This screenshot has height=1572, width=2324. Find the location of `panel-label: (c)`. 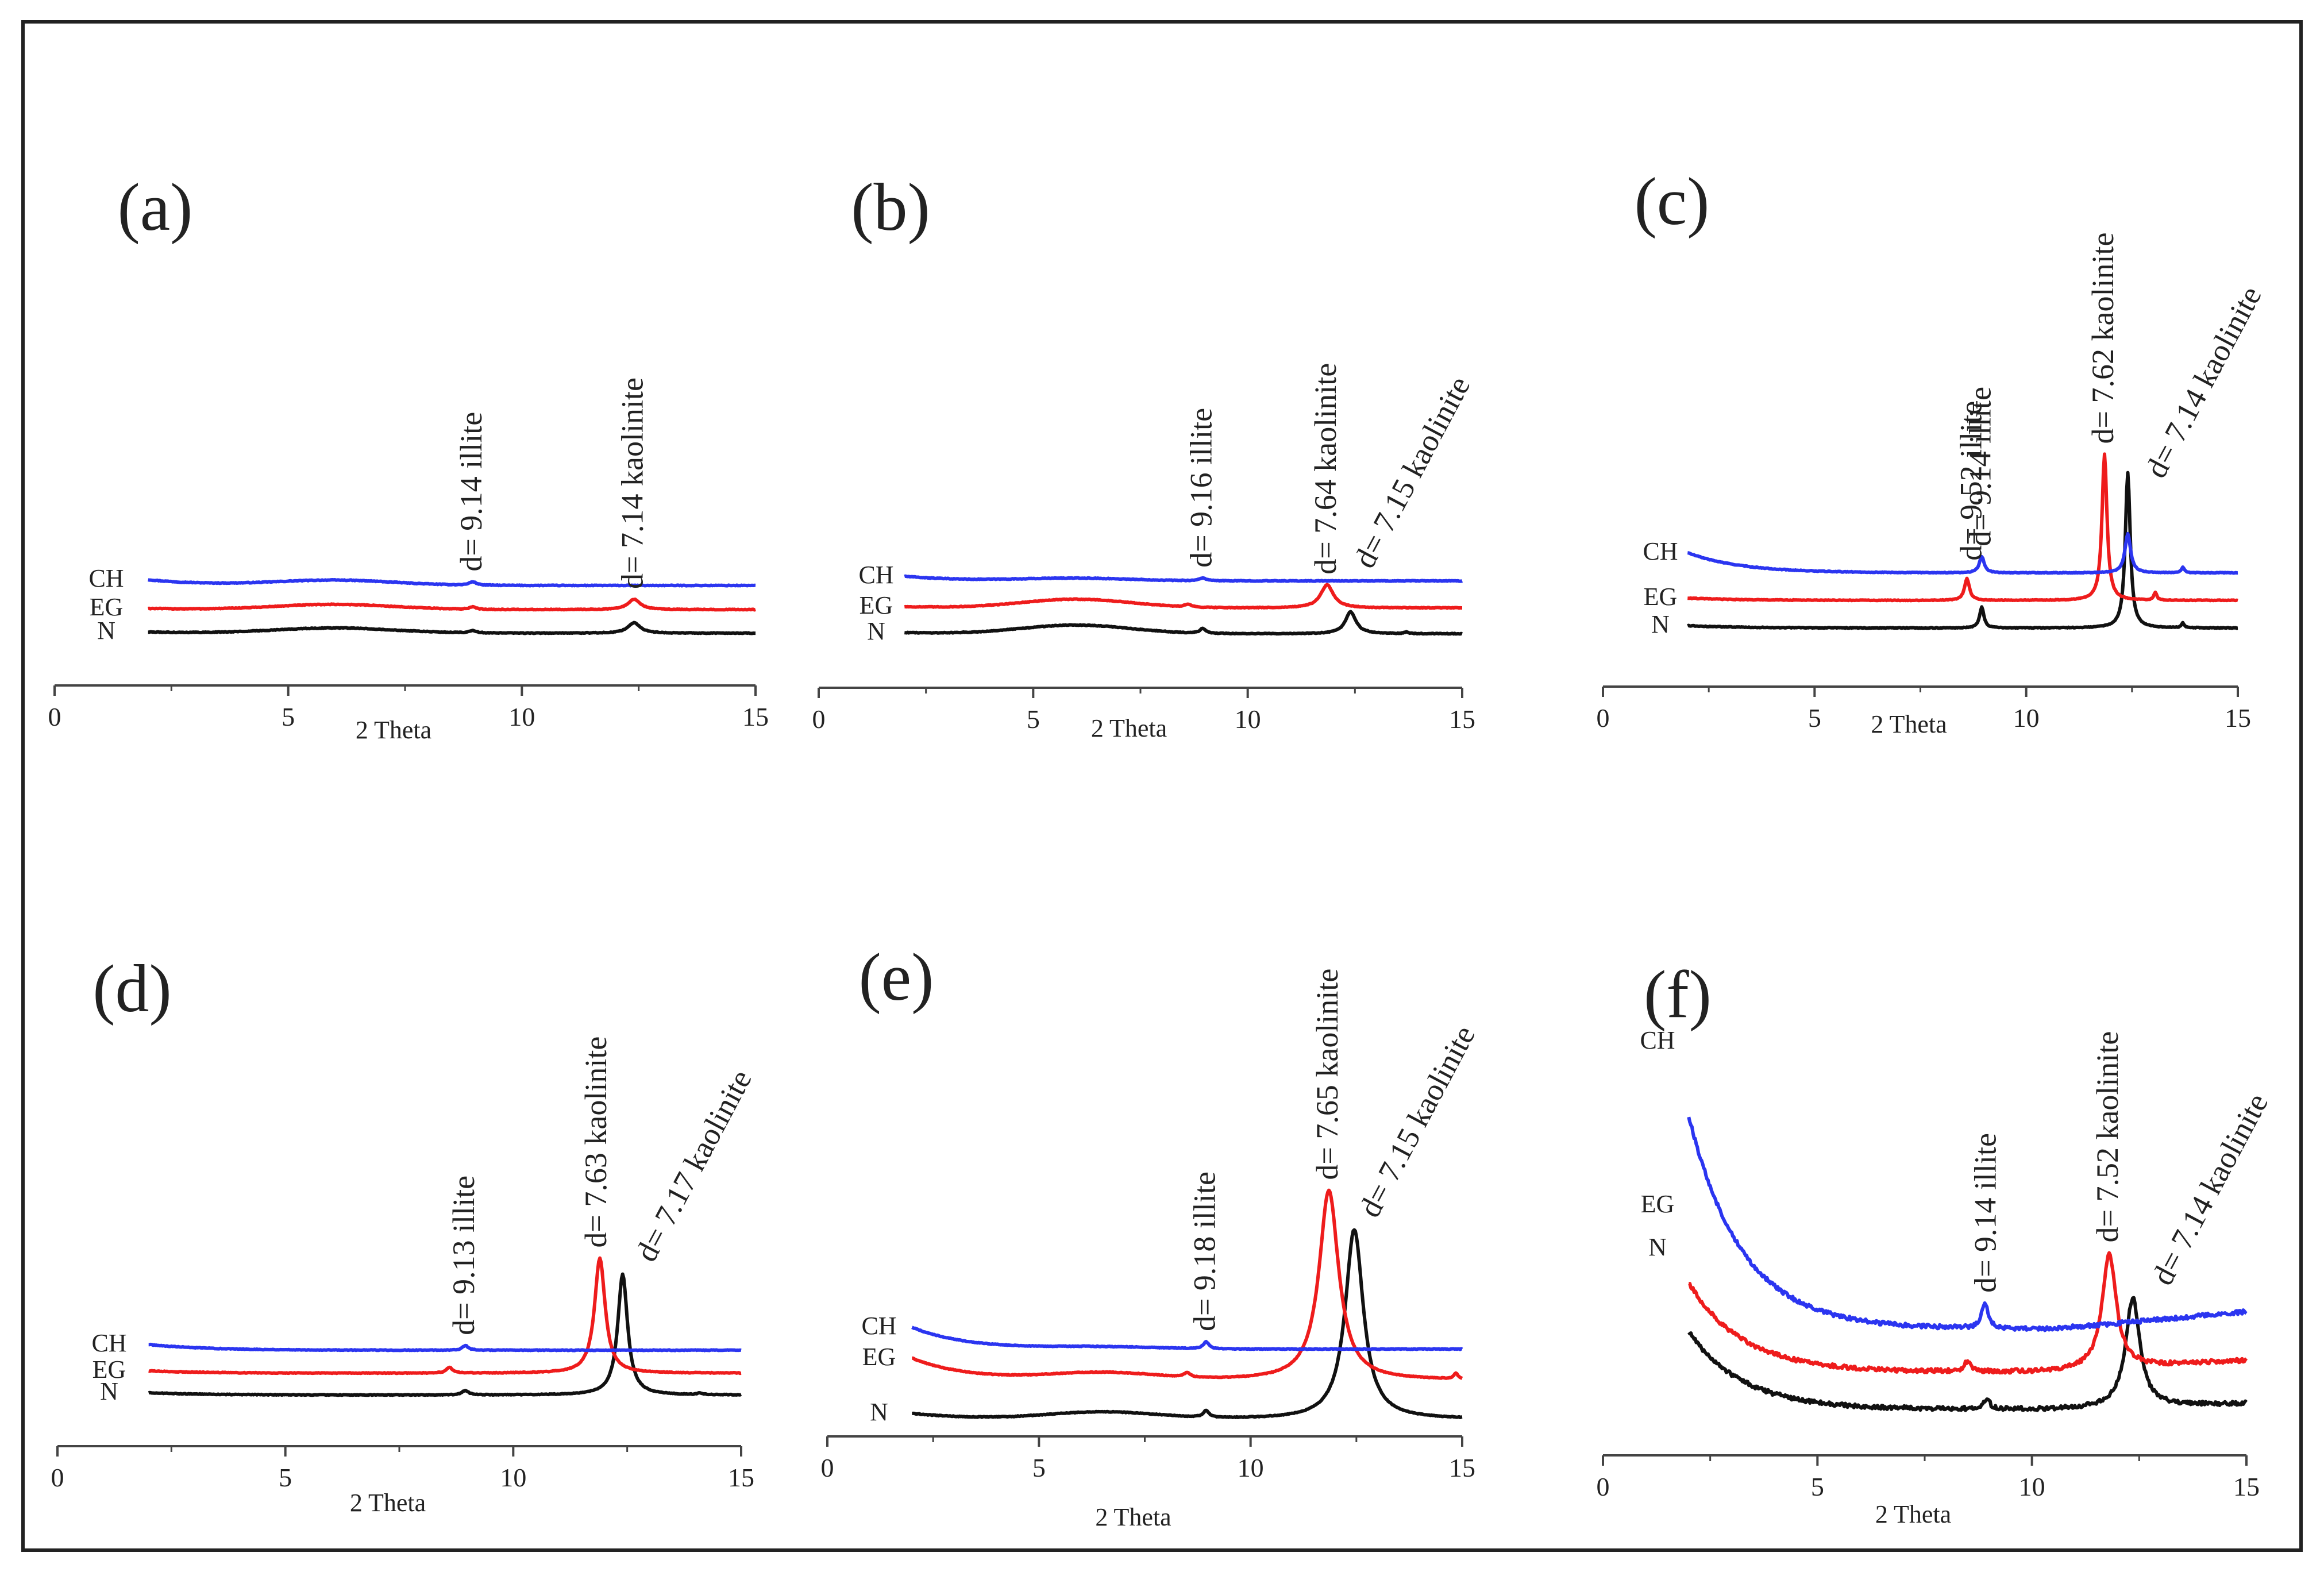

panel-label: (c) is located at coordinates (1672, 201).